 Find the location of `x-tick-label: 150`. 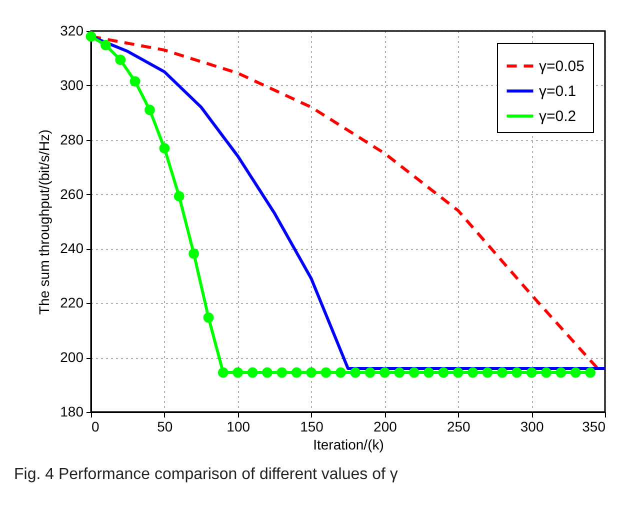

x-tick-label: 150 is located at coordinates (312, 426).